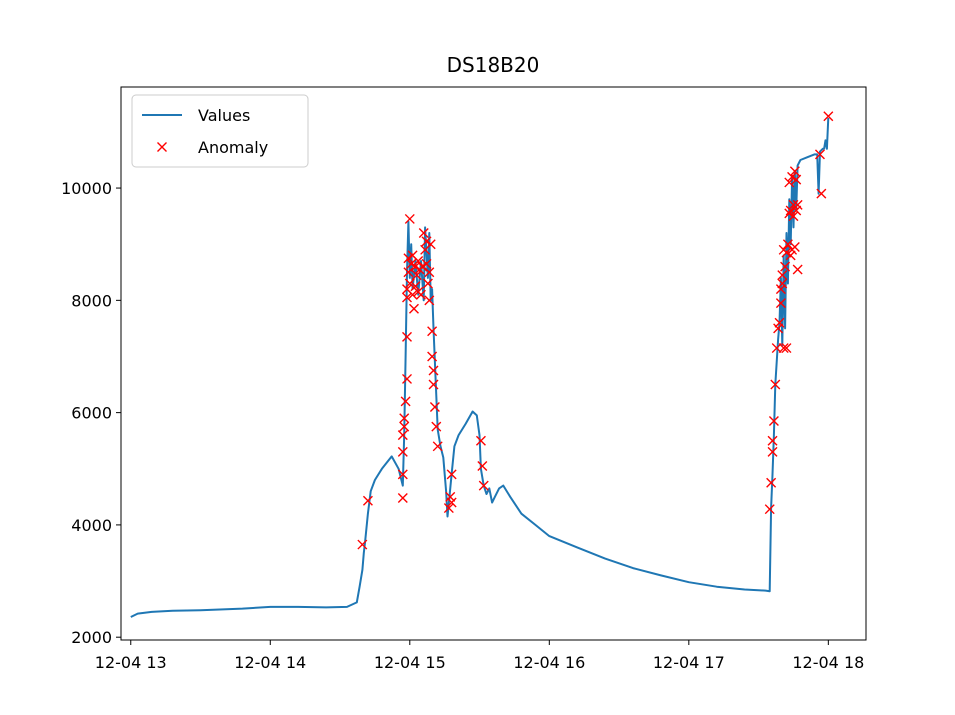  I want to click on chart-title: DS18B20, so click(493, 65).